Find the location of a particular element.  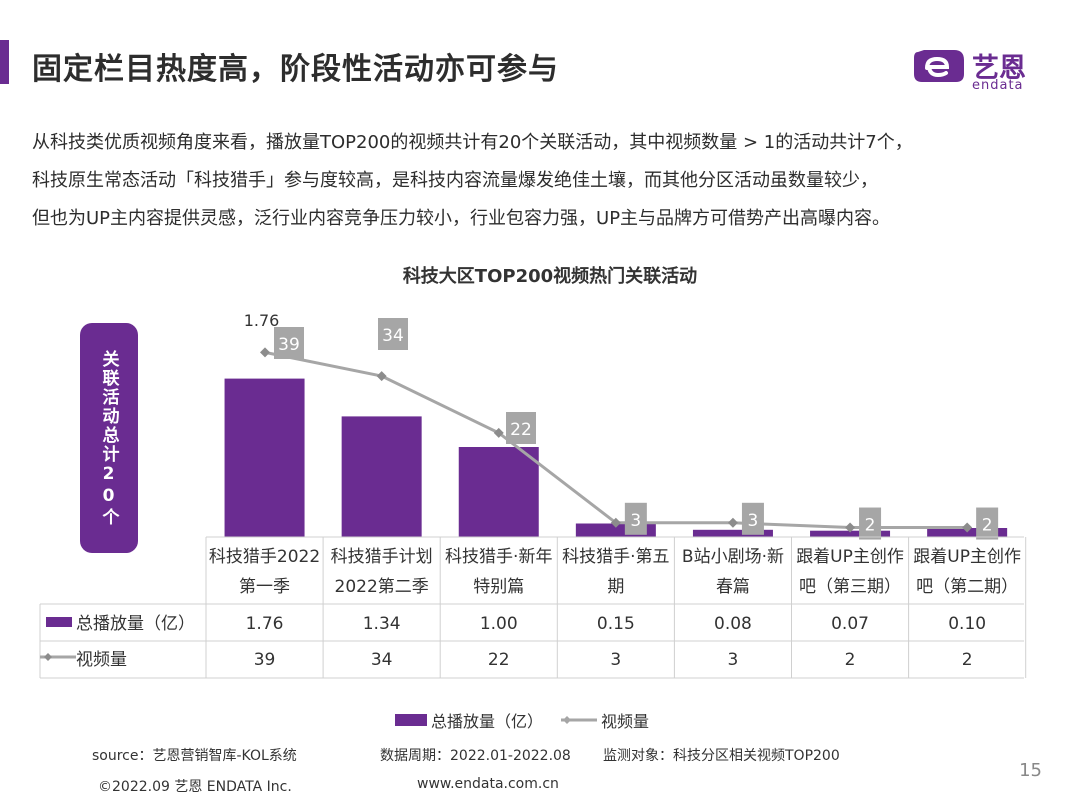

bar-data-label: 1.76 is located at coordinates (262, 320).